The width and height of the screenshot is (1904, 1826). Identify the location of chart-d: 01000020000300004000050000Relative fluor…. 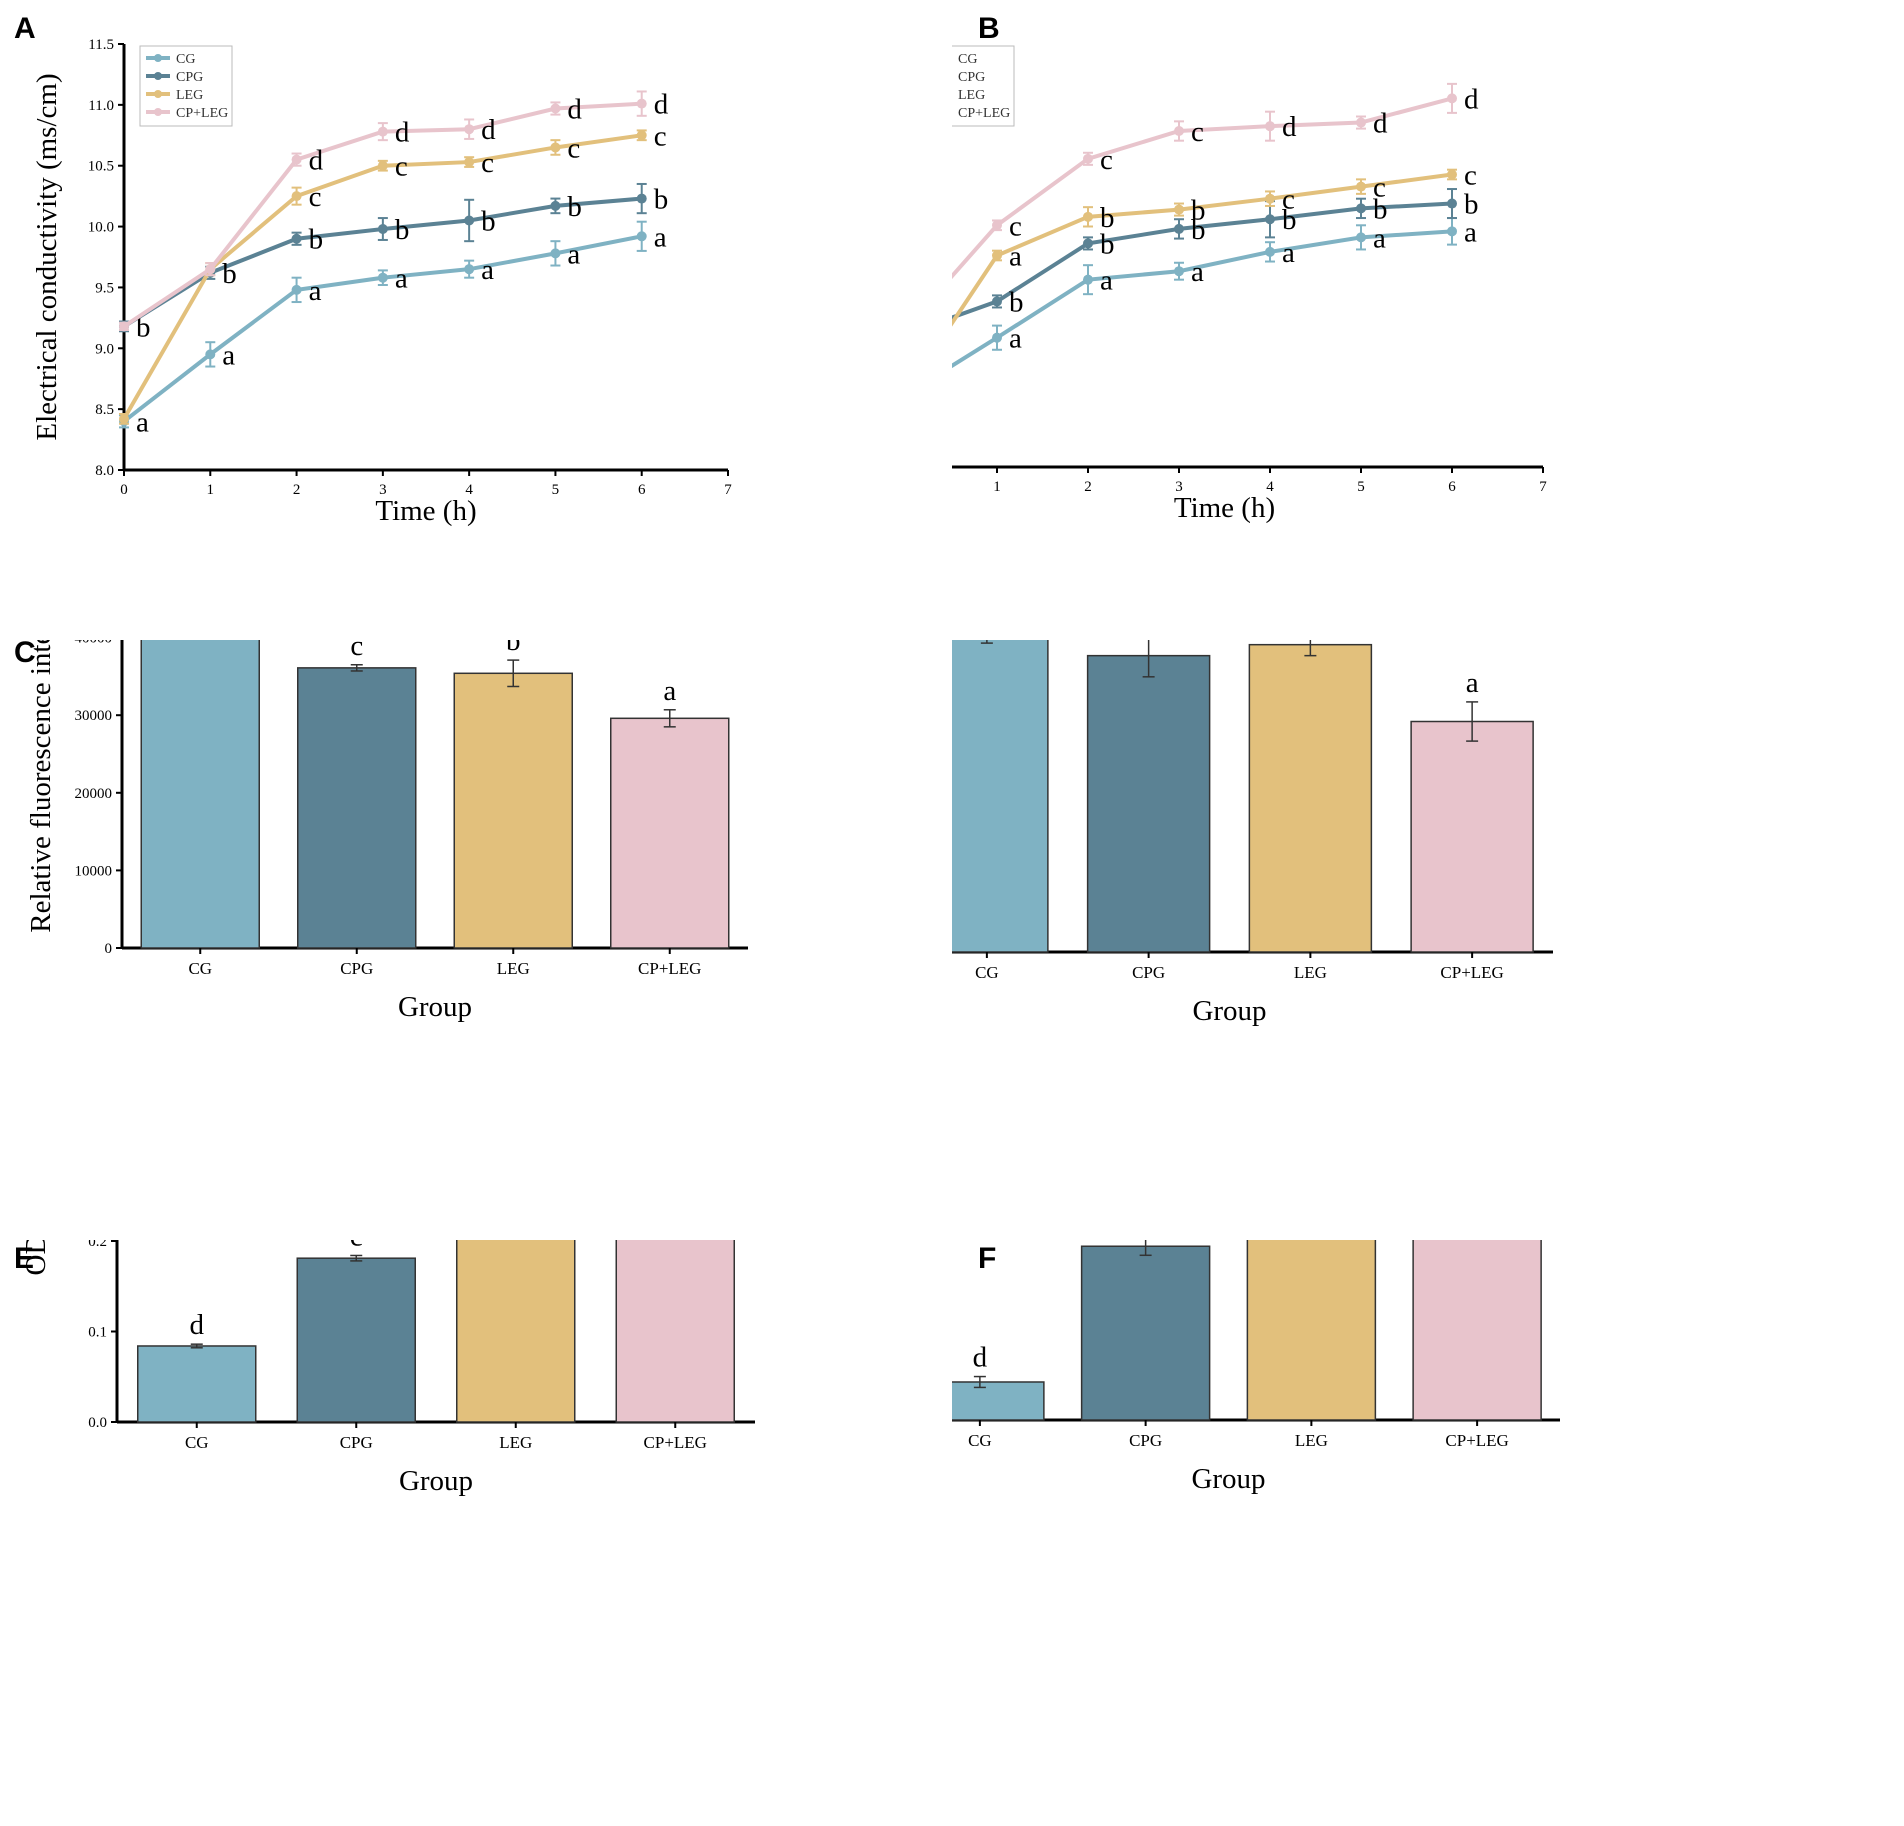
(1181, 790).